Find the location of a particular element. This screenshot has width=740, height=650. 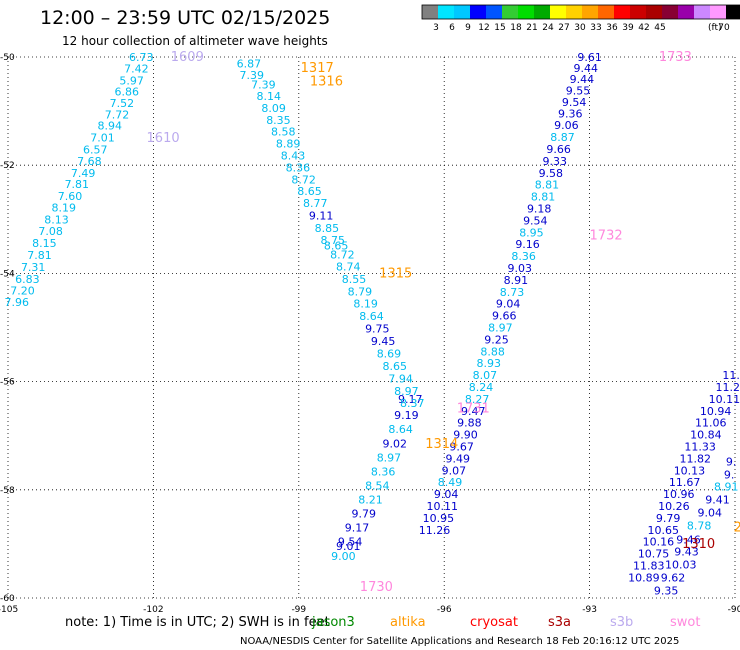

x-tick-label: -90 is located at coordinates (734, 610).